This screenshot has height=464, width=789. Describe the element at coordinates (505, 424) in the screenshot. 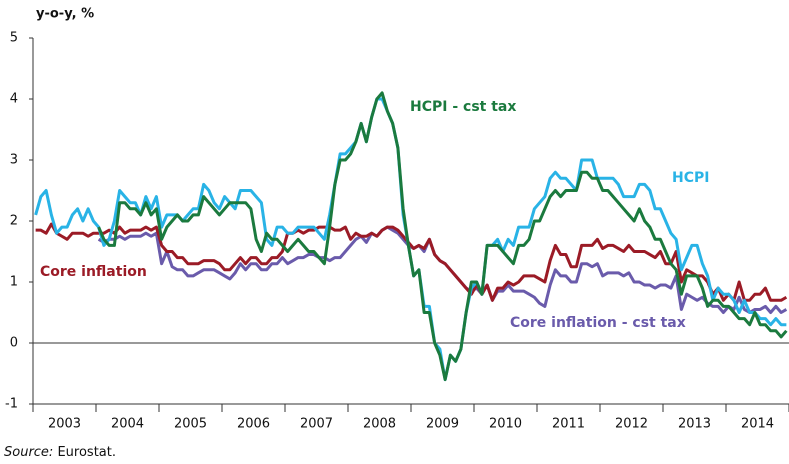

I see `x-tick-label: 2010` at that location.